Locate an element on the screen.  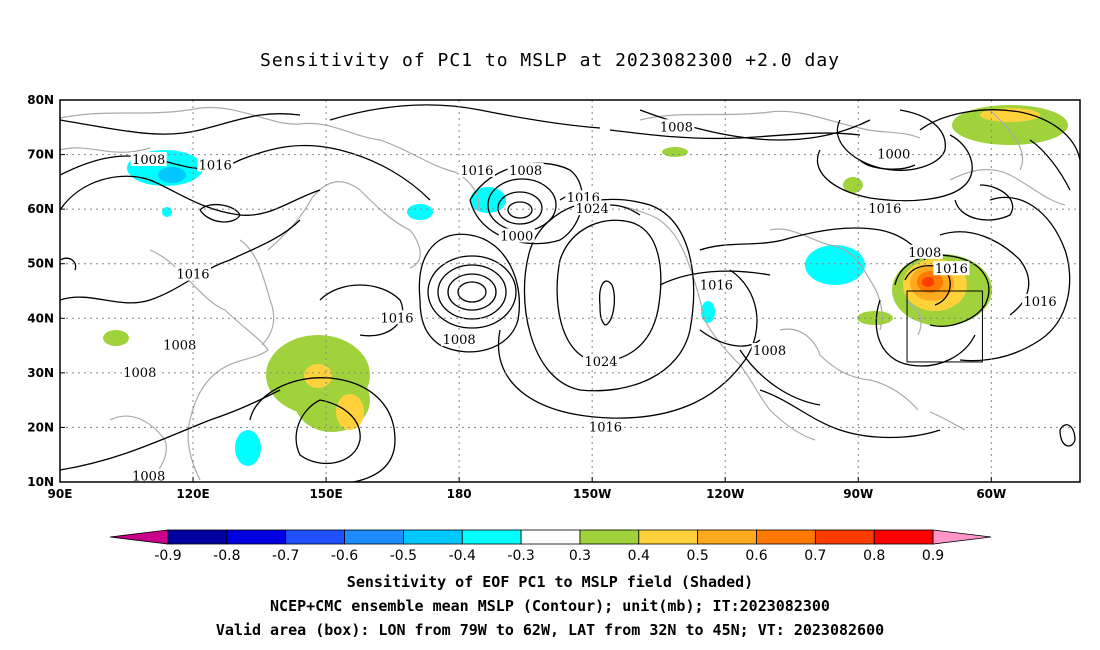
lon-label: 180 is located at coordinates (459, 494).